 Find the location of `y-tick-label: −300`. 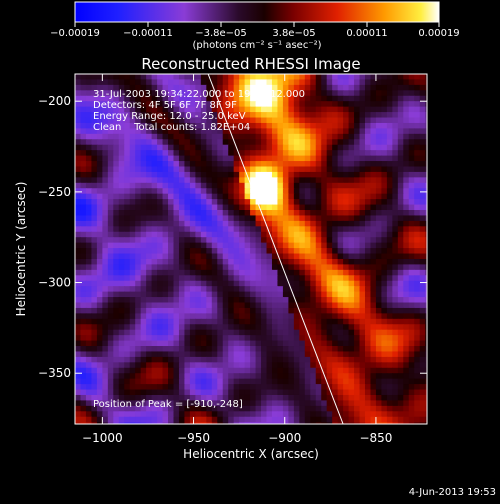

y-tick-label: −300 is located at coordinates (54, 283).